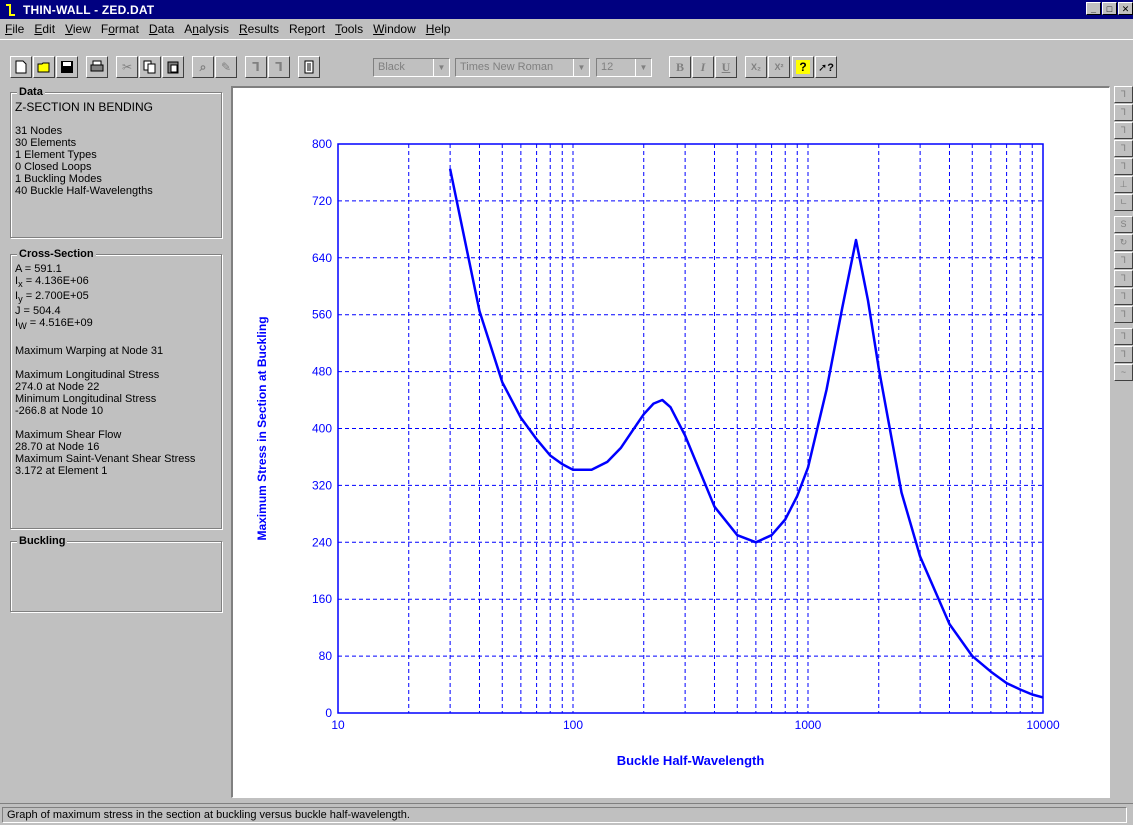  What do you see at coordinates (259, 29) in the screenshot?
I see `menu-results: Results` at bounding box center [259, 29].